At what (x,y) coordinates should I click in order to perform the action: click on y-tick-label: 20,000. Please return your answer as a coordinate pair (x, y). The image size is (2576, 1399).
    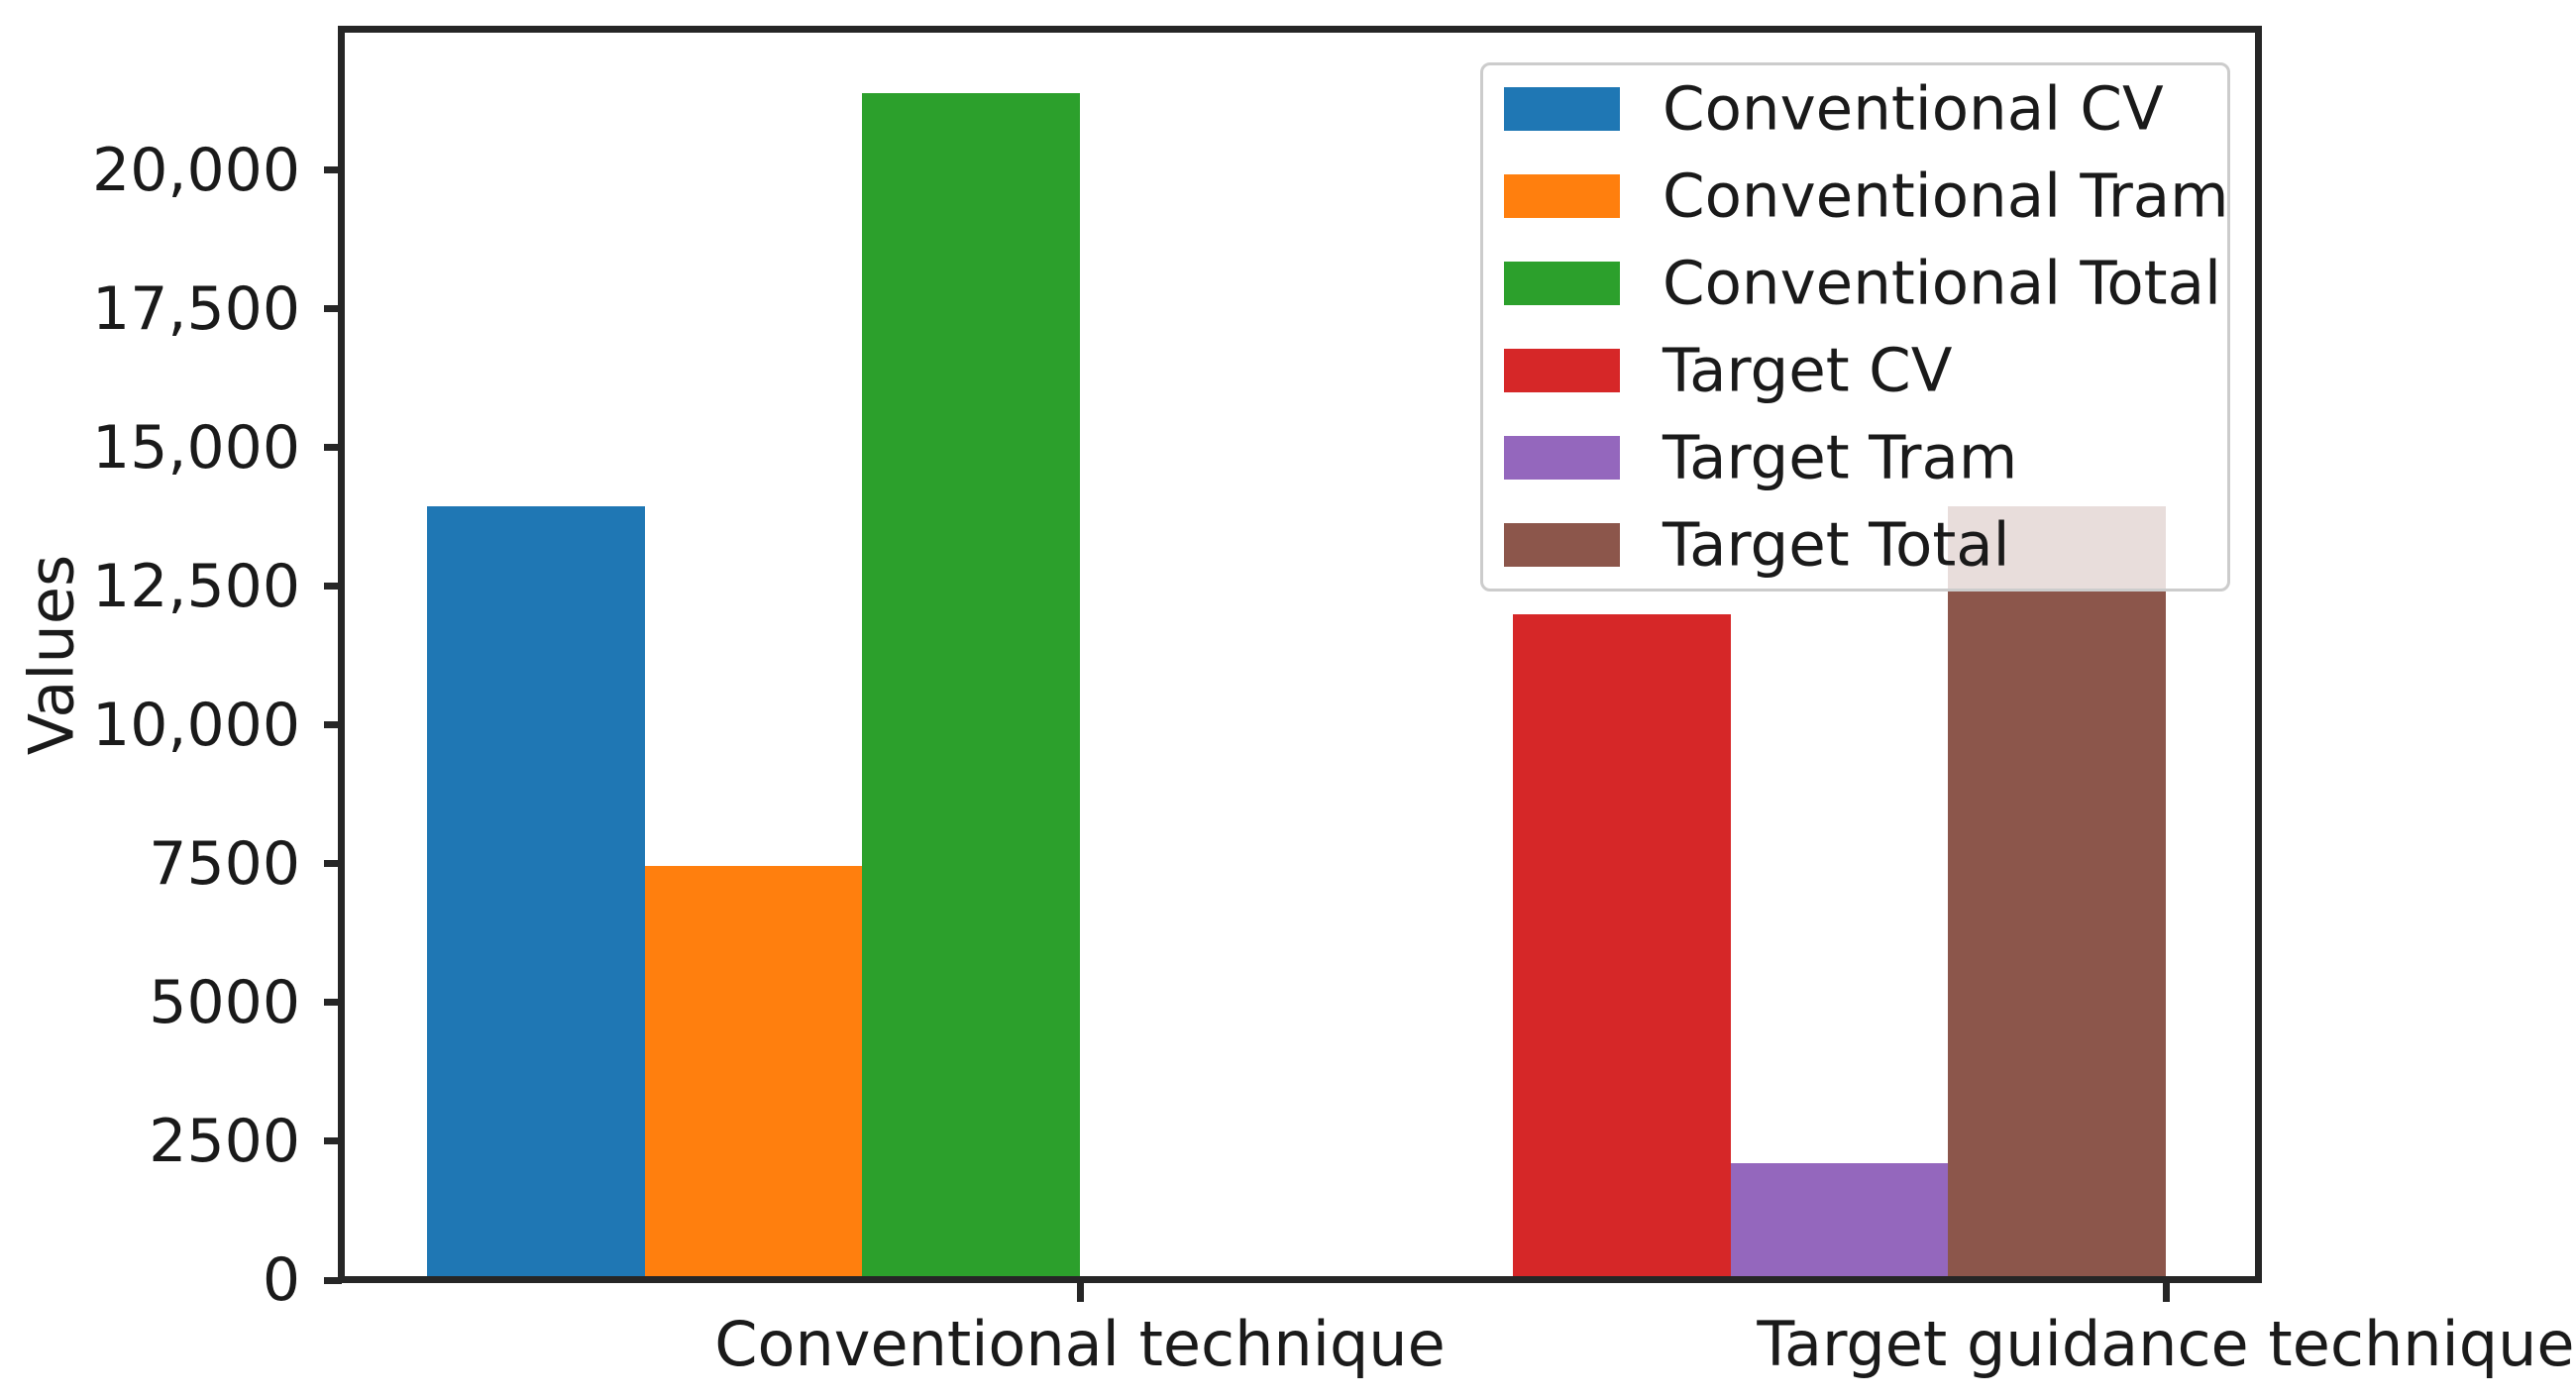
    Looking at the image, I should click on (196, 170).